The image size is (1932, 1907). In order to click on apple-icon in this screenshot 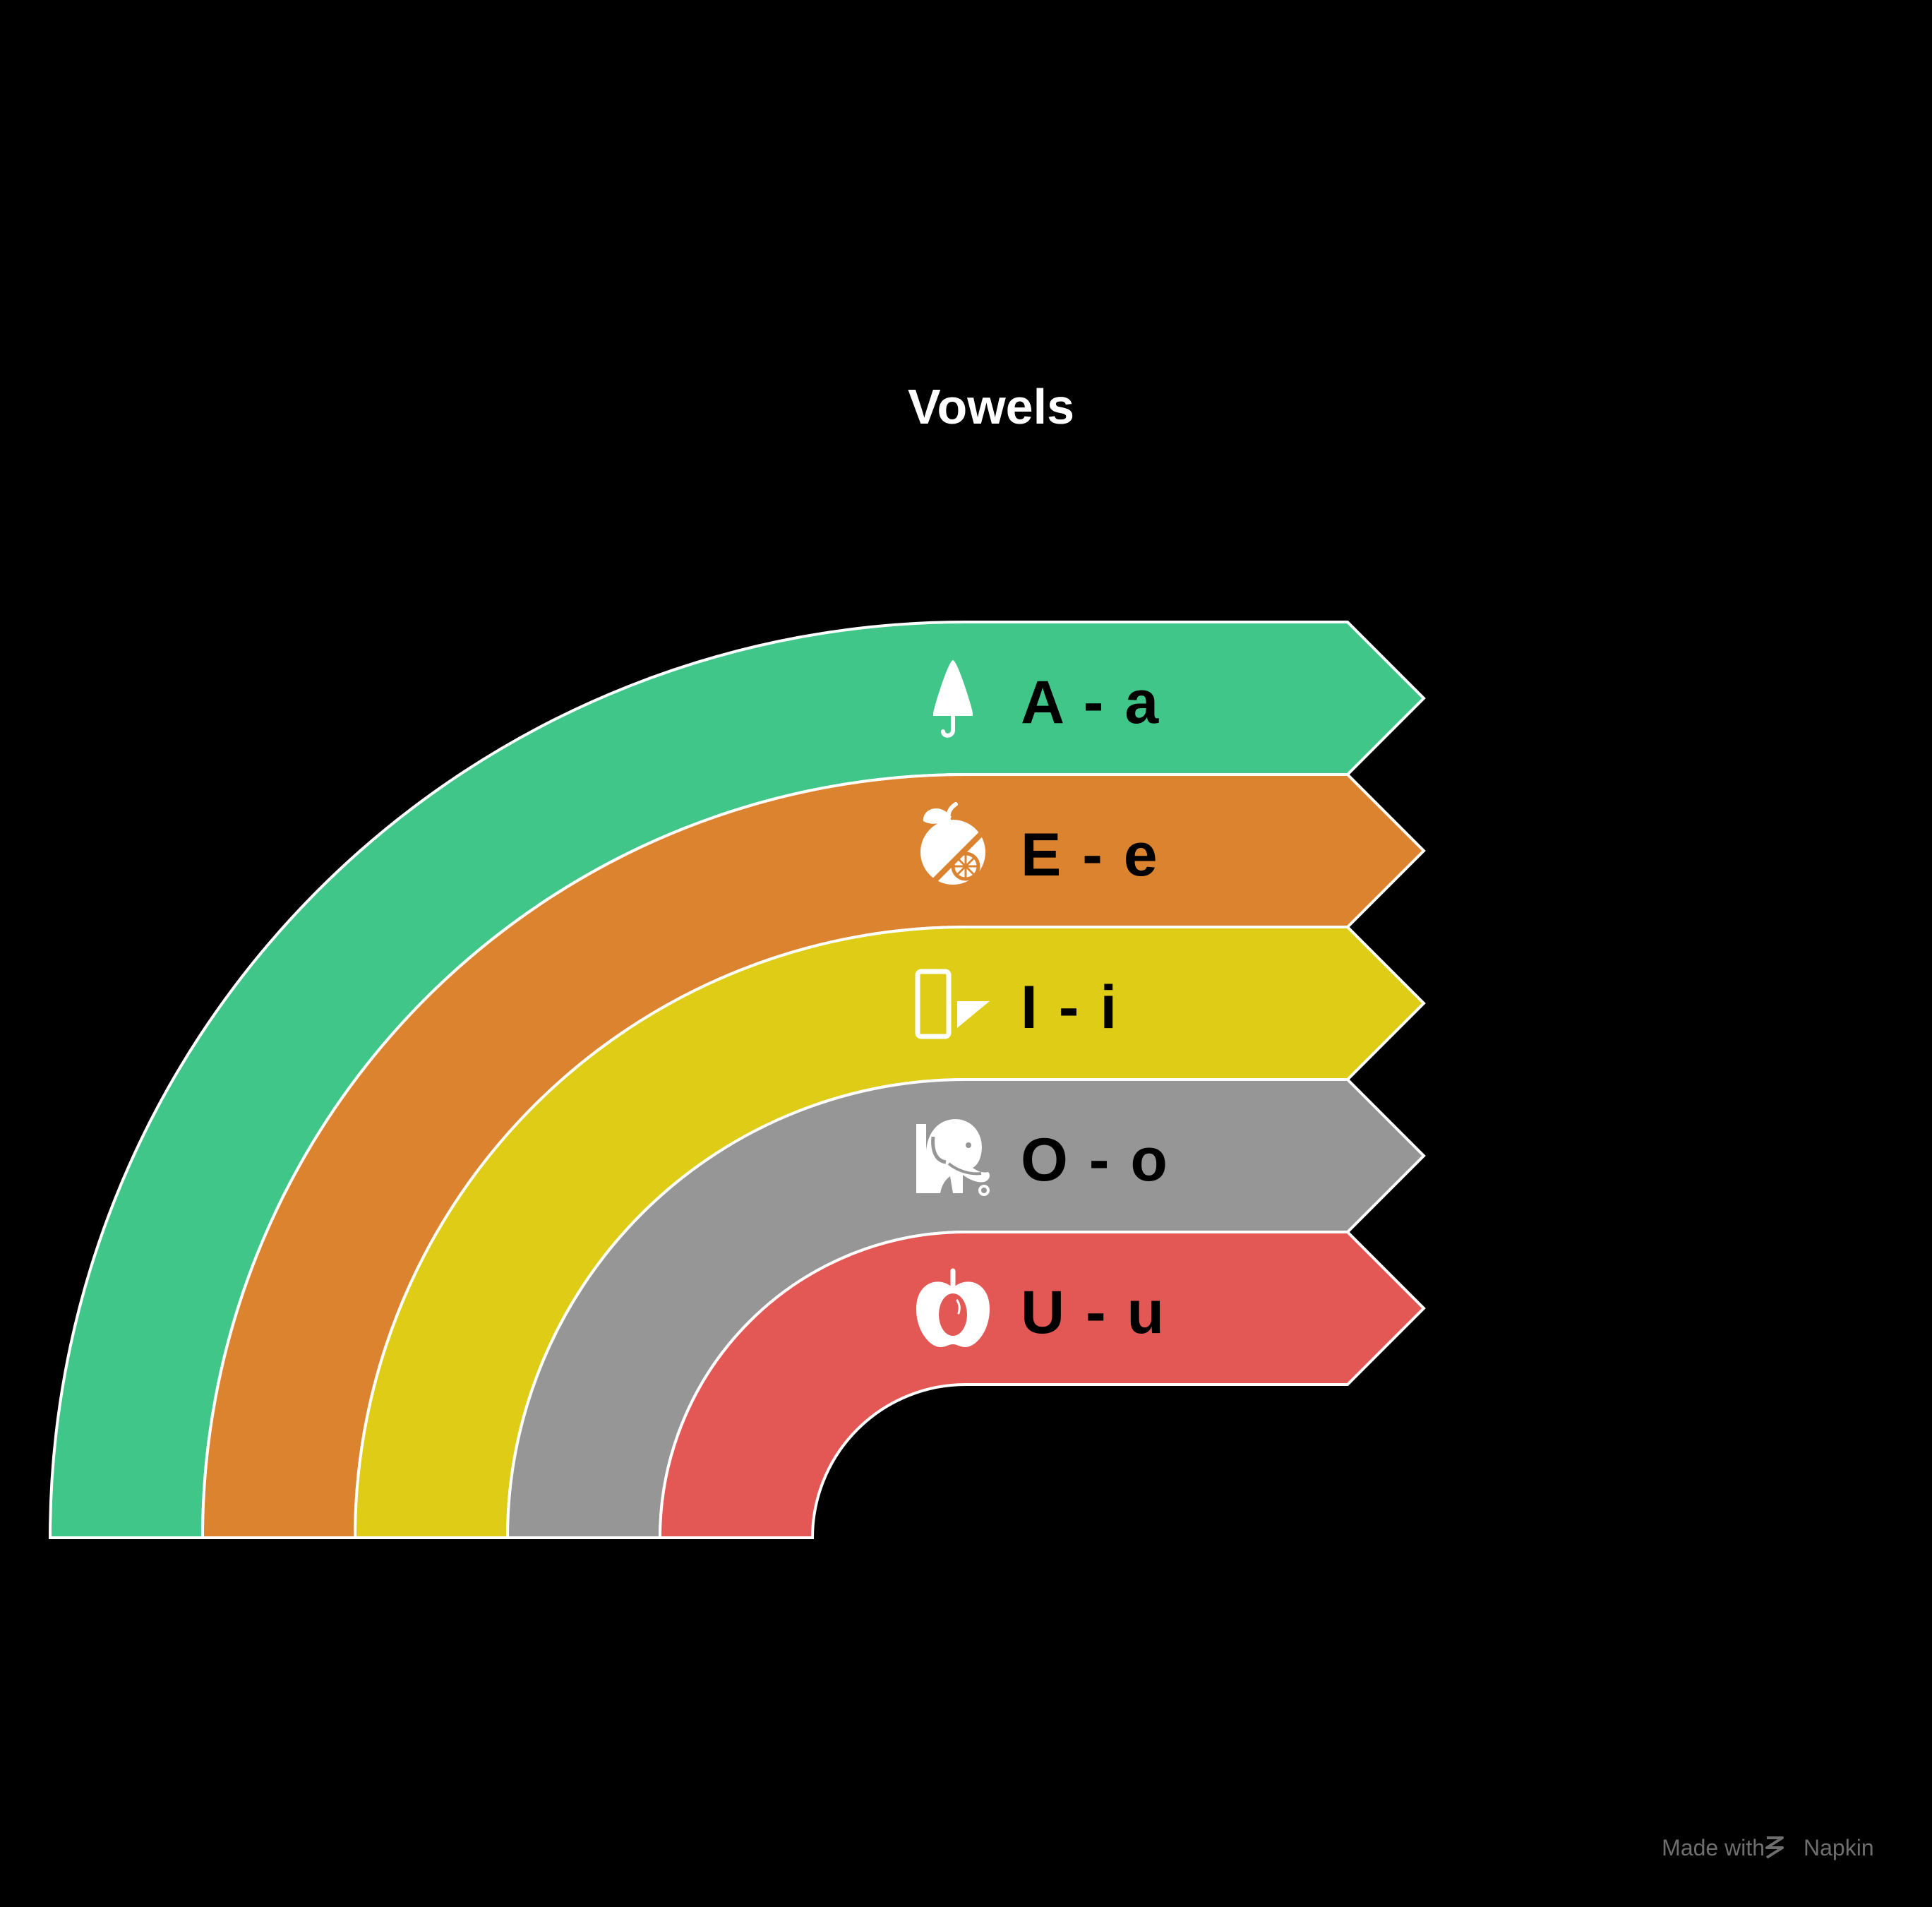, I will do `click(953, 1307)`.